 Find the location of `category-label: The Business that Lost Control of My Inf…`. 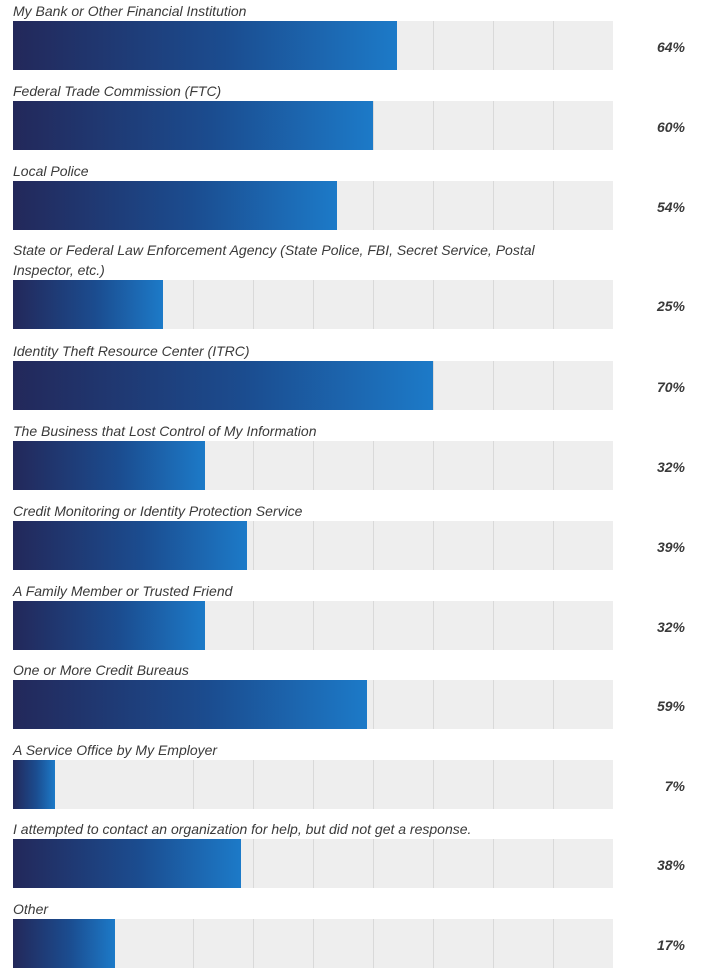

category-label: The Business that Lost Control of My Inf… is located at coordinates (165, 431).